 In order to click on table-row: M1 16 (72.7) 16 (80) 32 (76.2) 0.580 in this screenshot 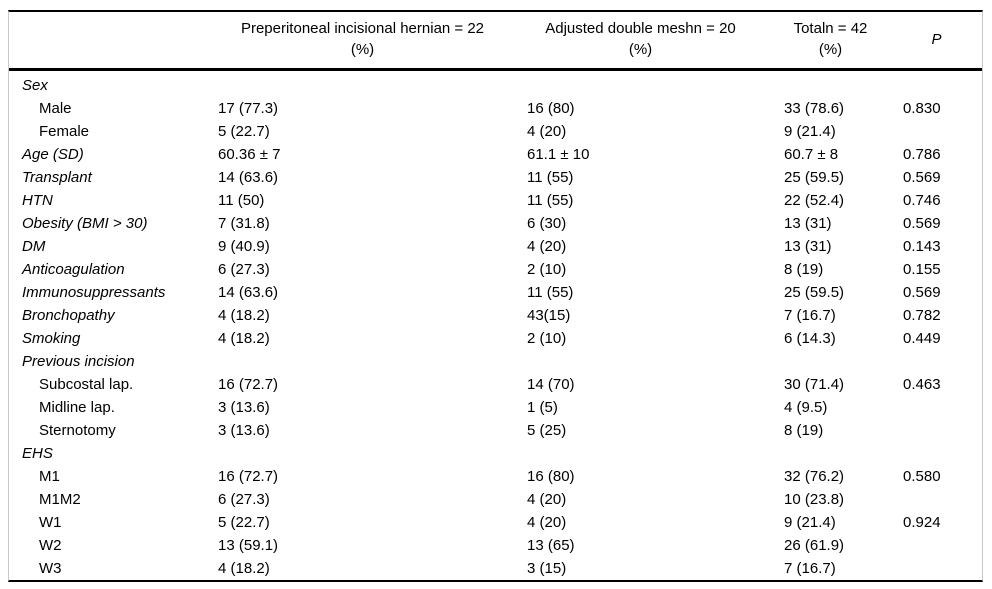, I will do `click(495, 476)`.